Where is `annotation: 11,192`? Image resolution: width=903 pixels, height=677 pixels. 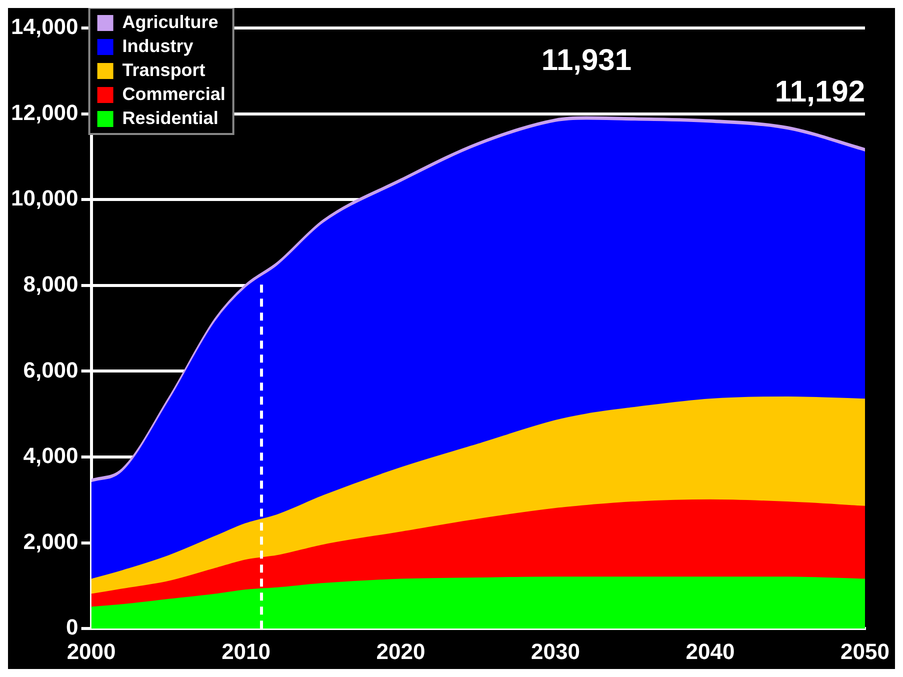
annotation: 11,192 is located at coordinates (820, 92).